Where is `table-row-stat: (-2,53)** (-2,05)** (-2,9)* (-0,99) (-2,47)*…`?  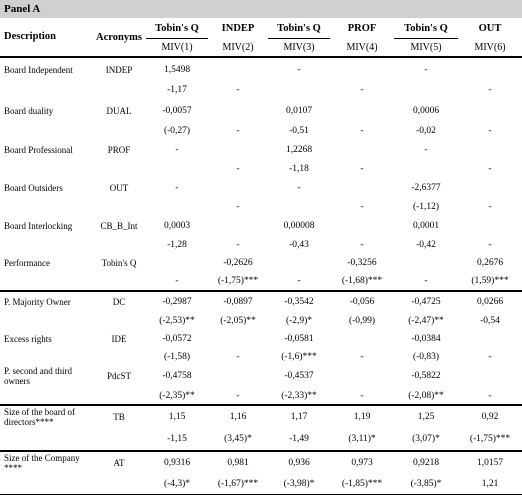
table-row-stat: (-2,53)** (-2,05)** (-2,9)* (-0,99) (-2,47)*… is located at coordinates (261, 320).